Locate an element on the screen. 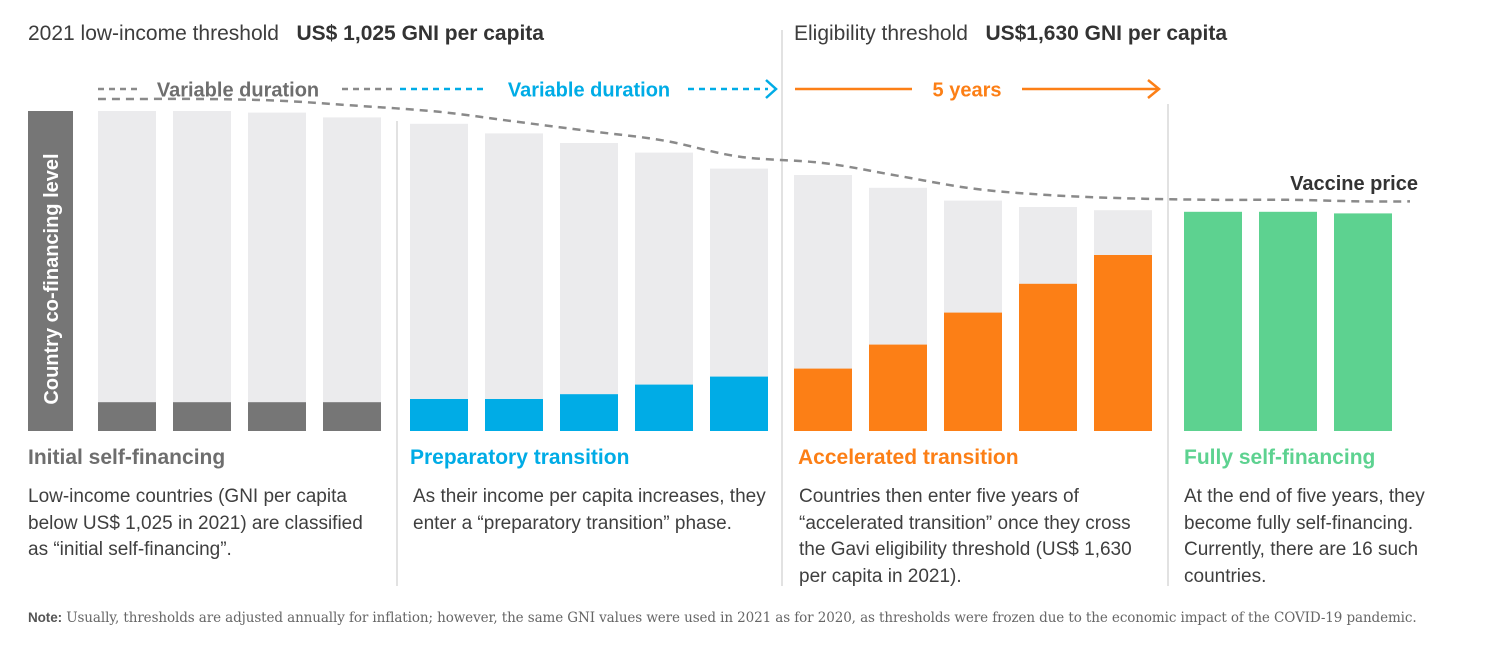 Image resolution: width=1500 pixels, height=653 pixels. y-axis-label: Country co-financing level is located at coordinates (52, 278).